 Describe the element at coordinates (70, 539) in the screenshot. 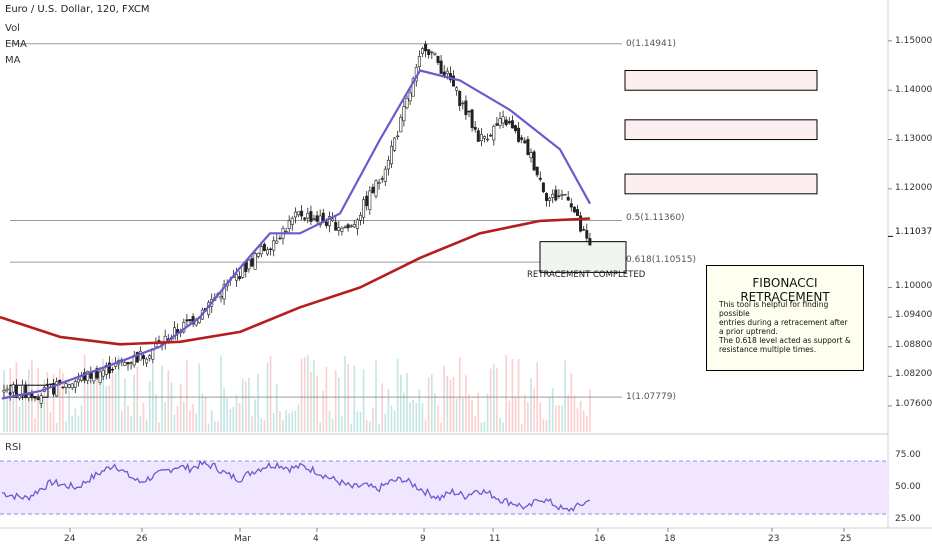

I see `time-tick: 24` at that location.